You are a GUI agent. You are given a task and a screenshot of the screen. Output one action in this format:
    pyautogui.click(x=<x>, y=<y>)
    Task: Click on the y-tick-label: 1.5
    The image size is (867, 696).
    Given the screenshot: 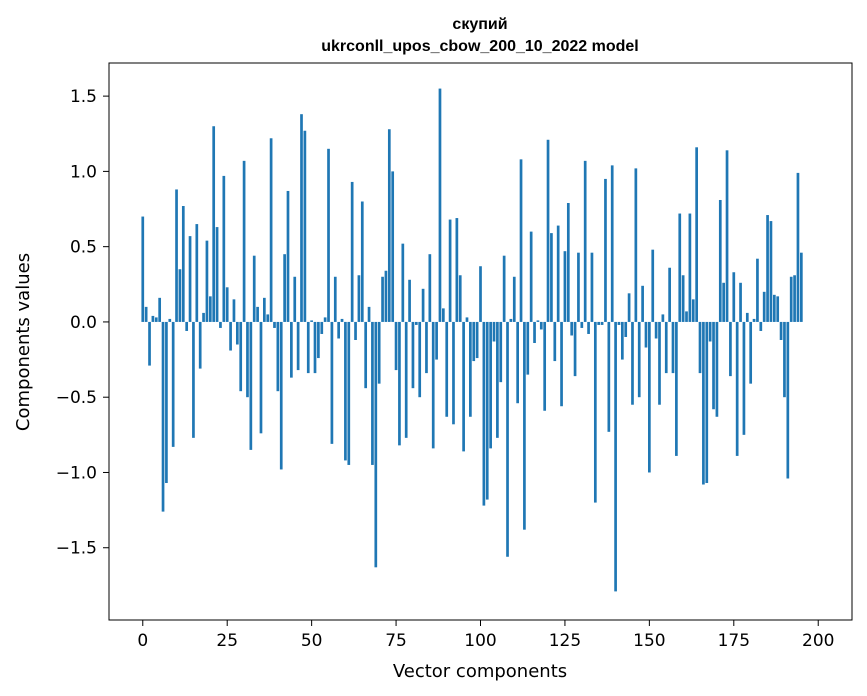 What is the action you would take?
    pyautogui.click(x=83, y=97)
    